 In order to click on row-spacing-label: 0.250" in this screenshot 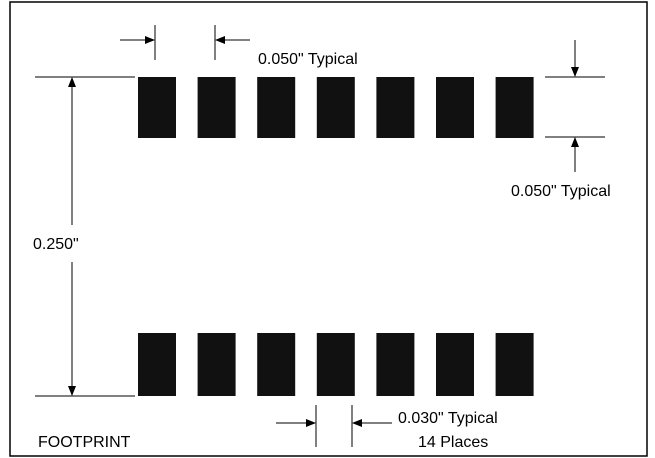, I will do `click(56, 244)`.